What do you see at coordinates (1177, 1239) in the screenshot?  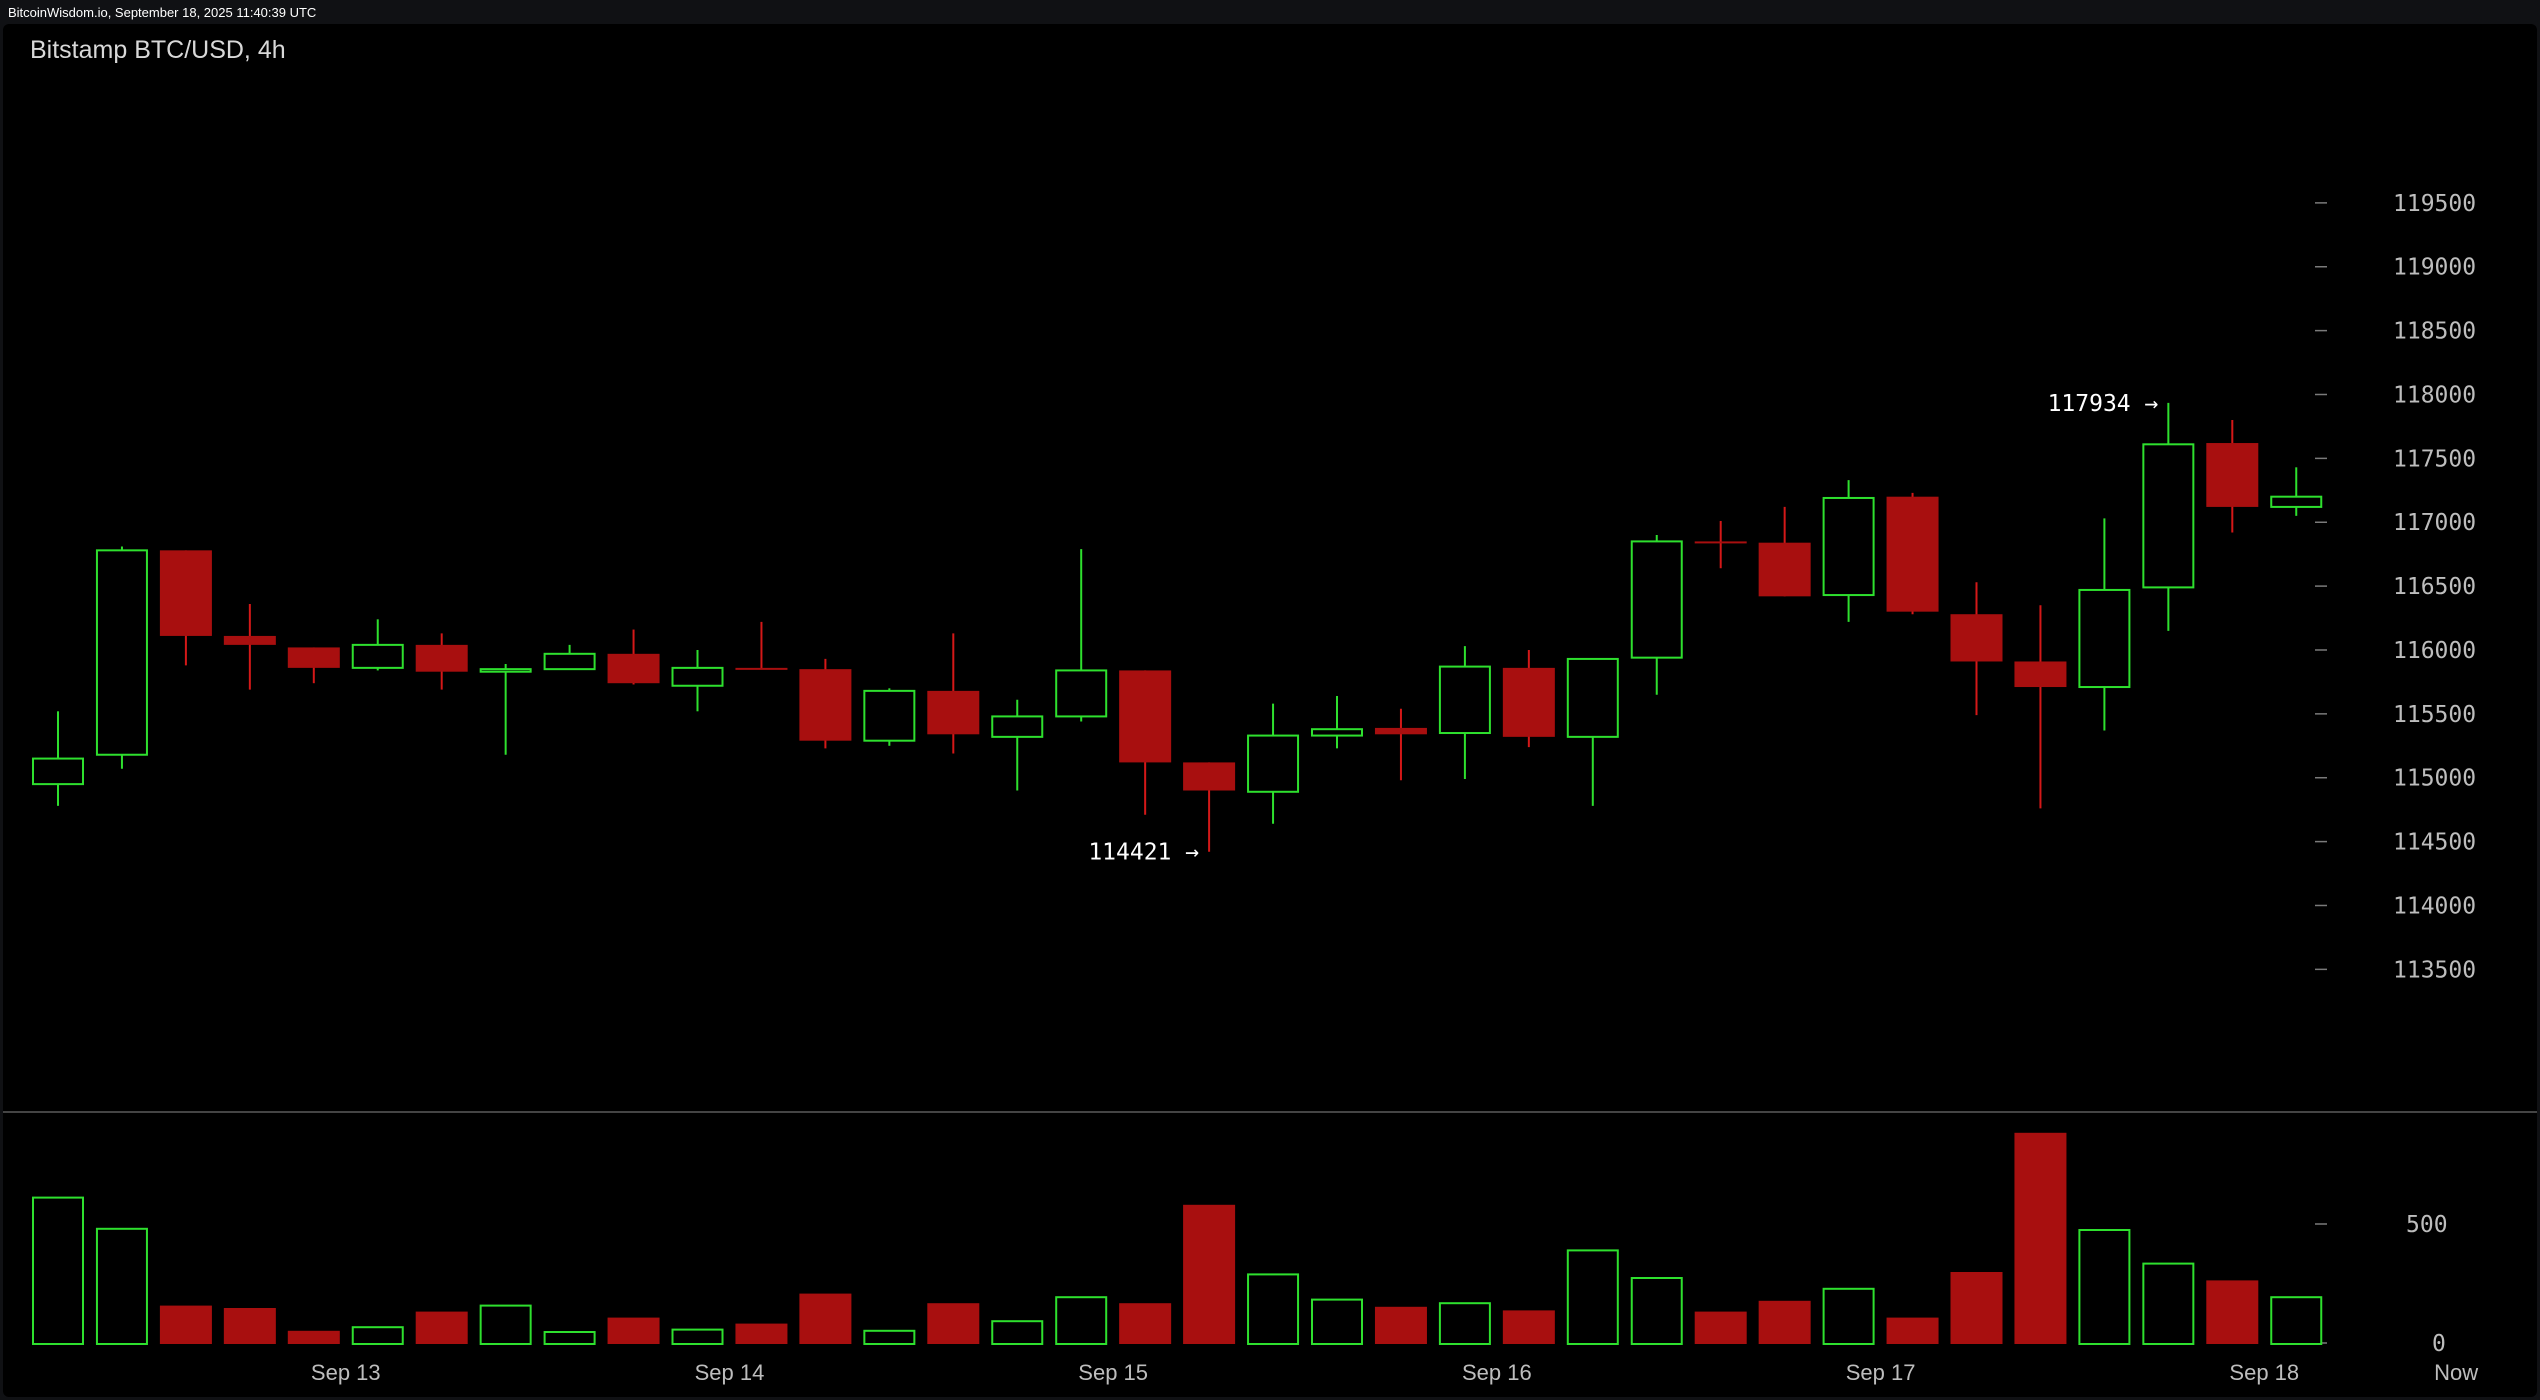 I see `volume-bars` at bounding box center [1177, 1239].